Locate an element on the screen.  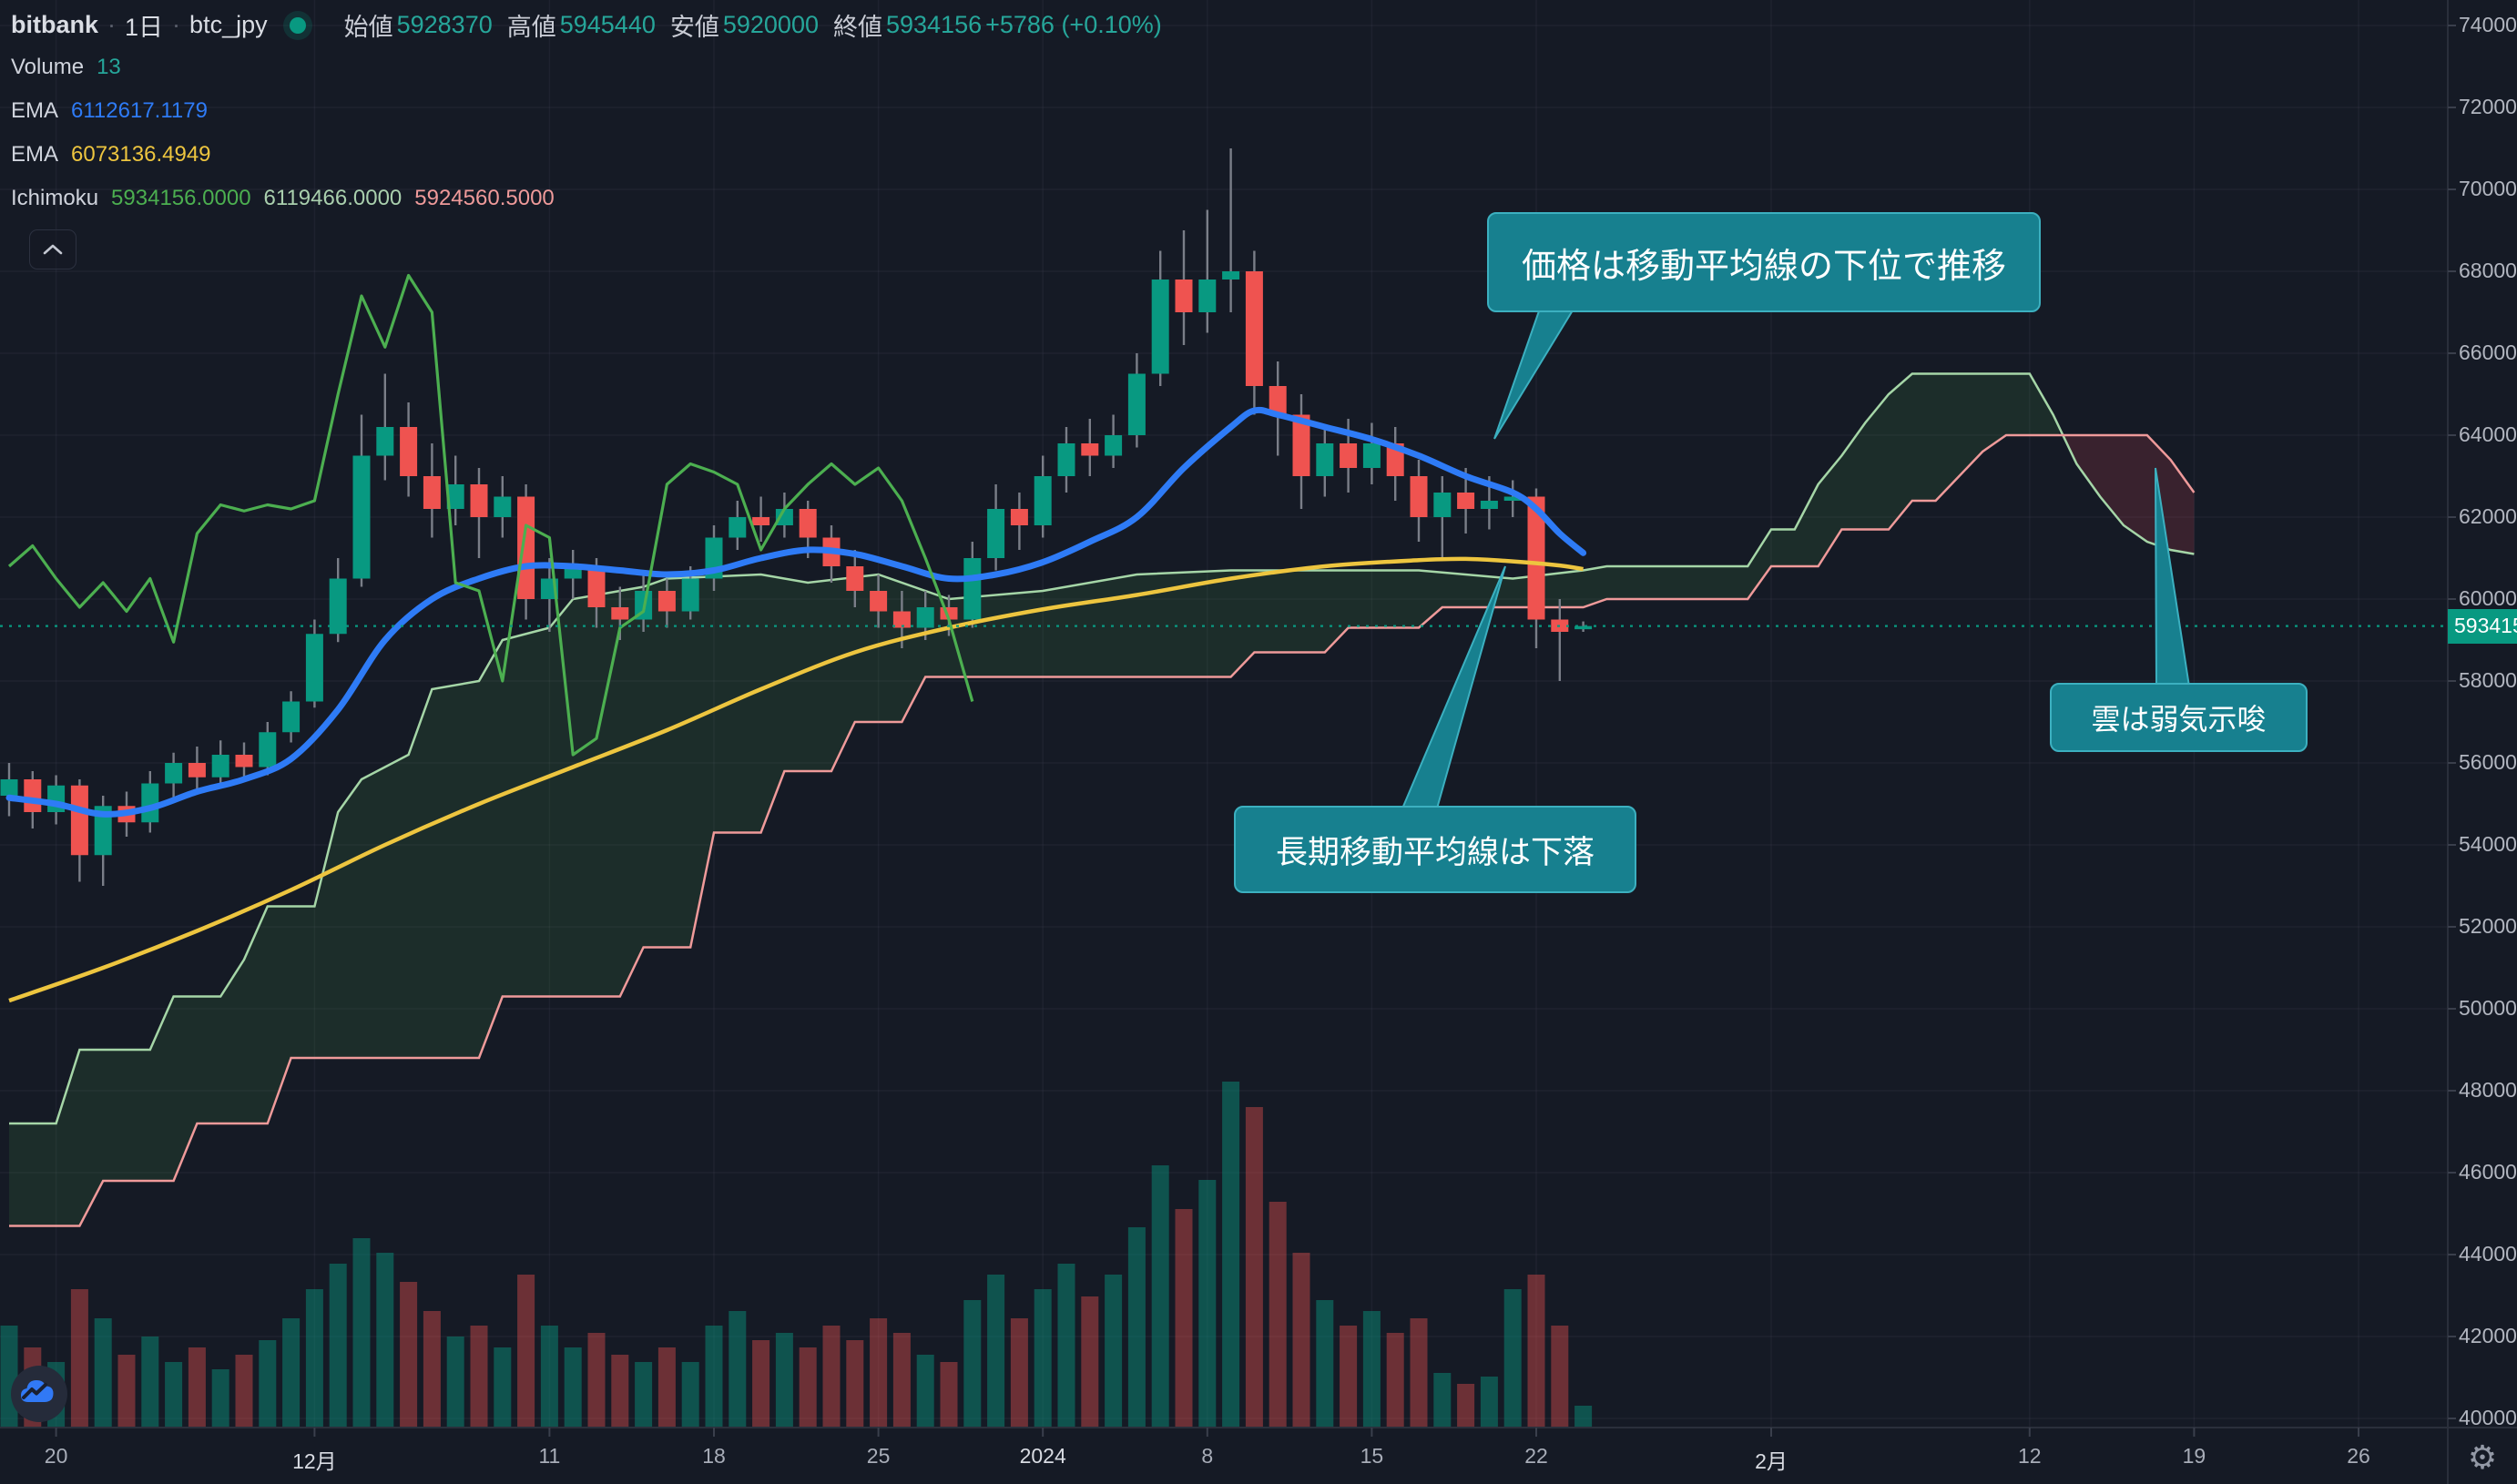
price-tick-label: 4000000 is located at coordinates (2488, 1417).